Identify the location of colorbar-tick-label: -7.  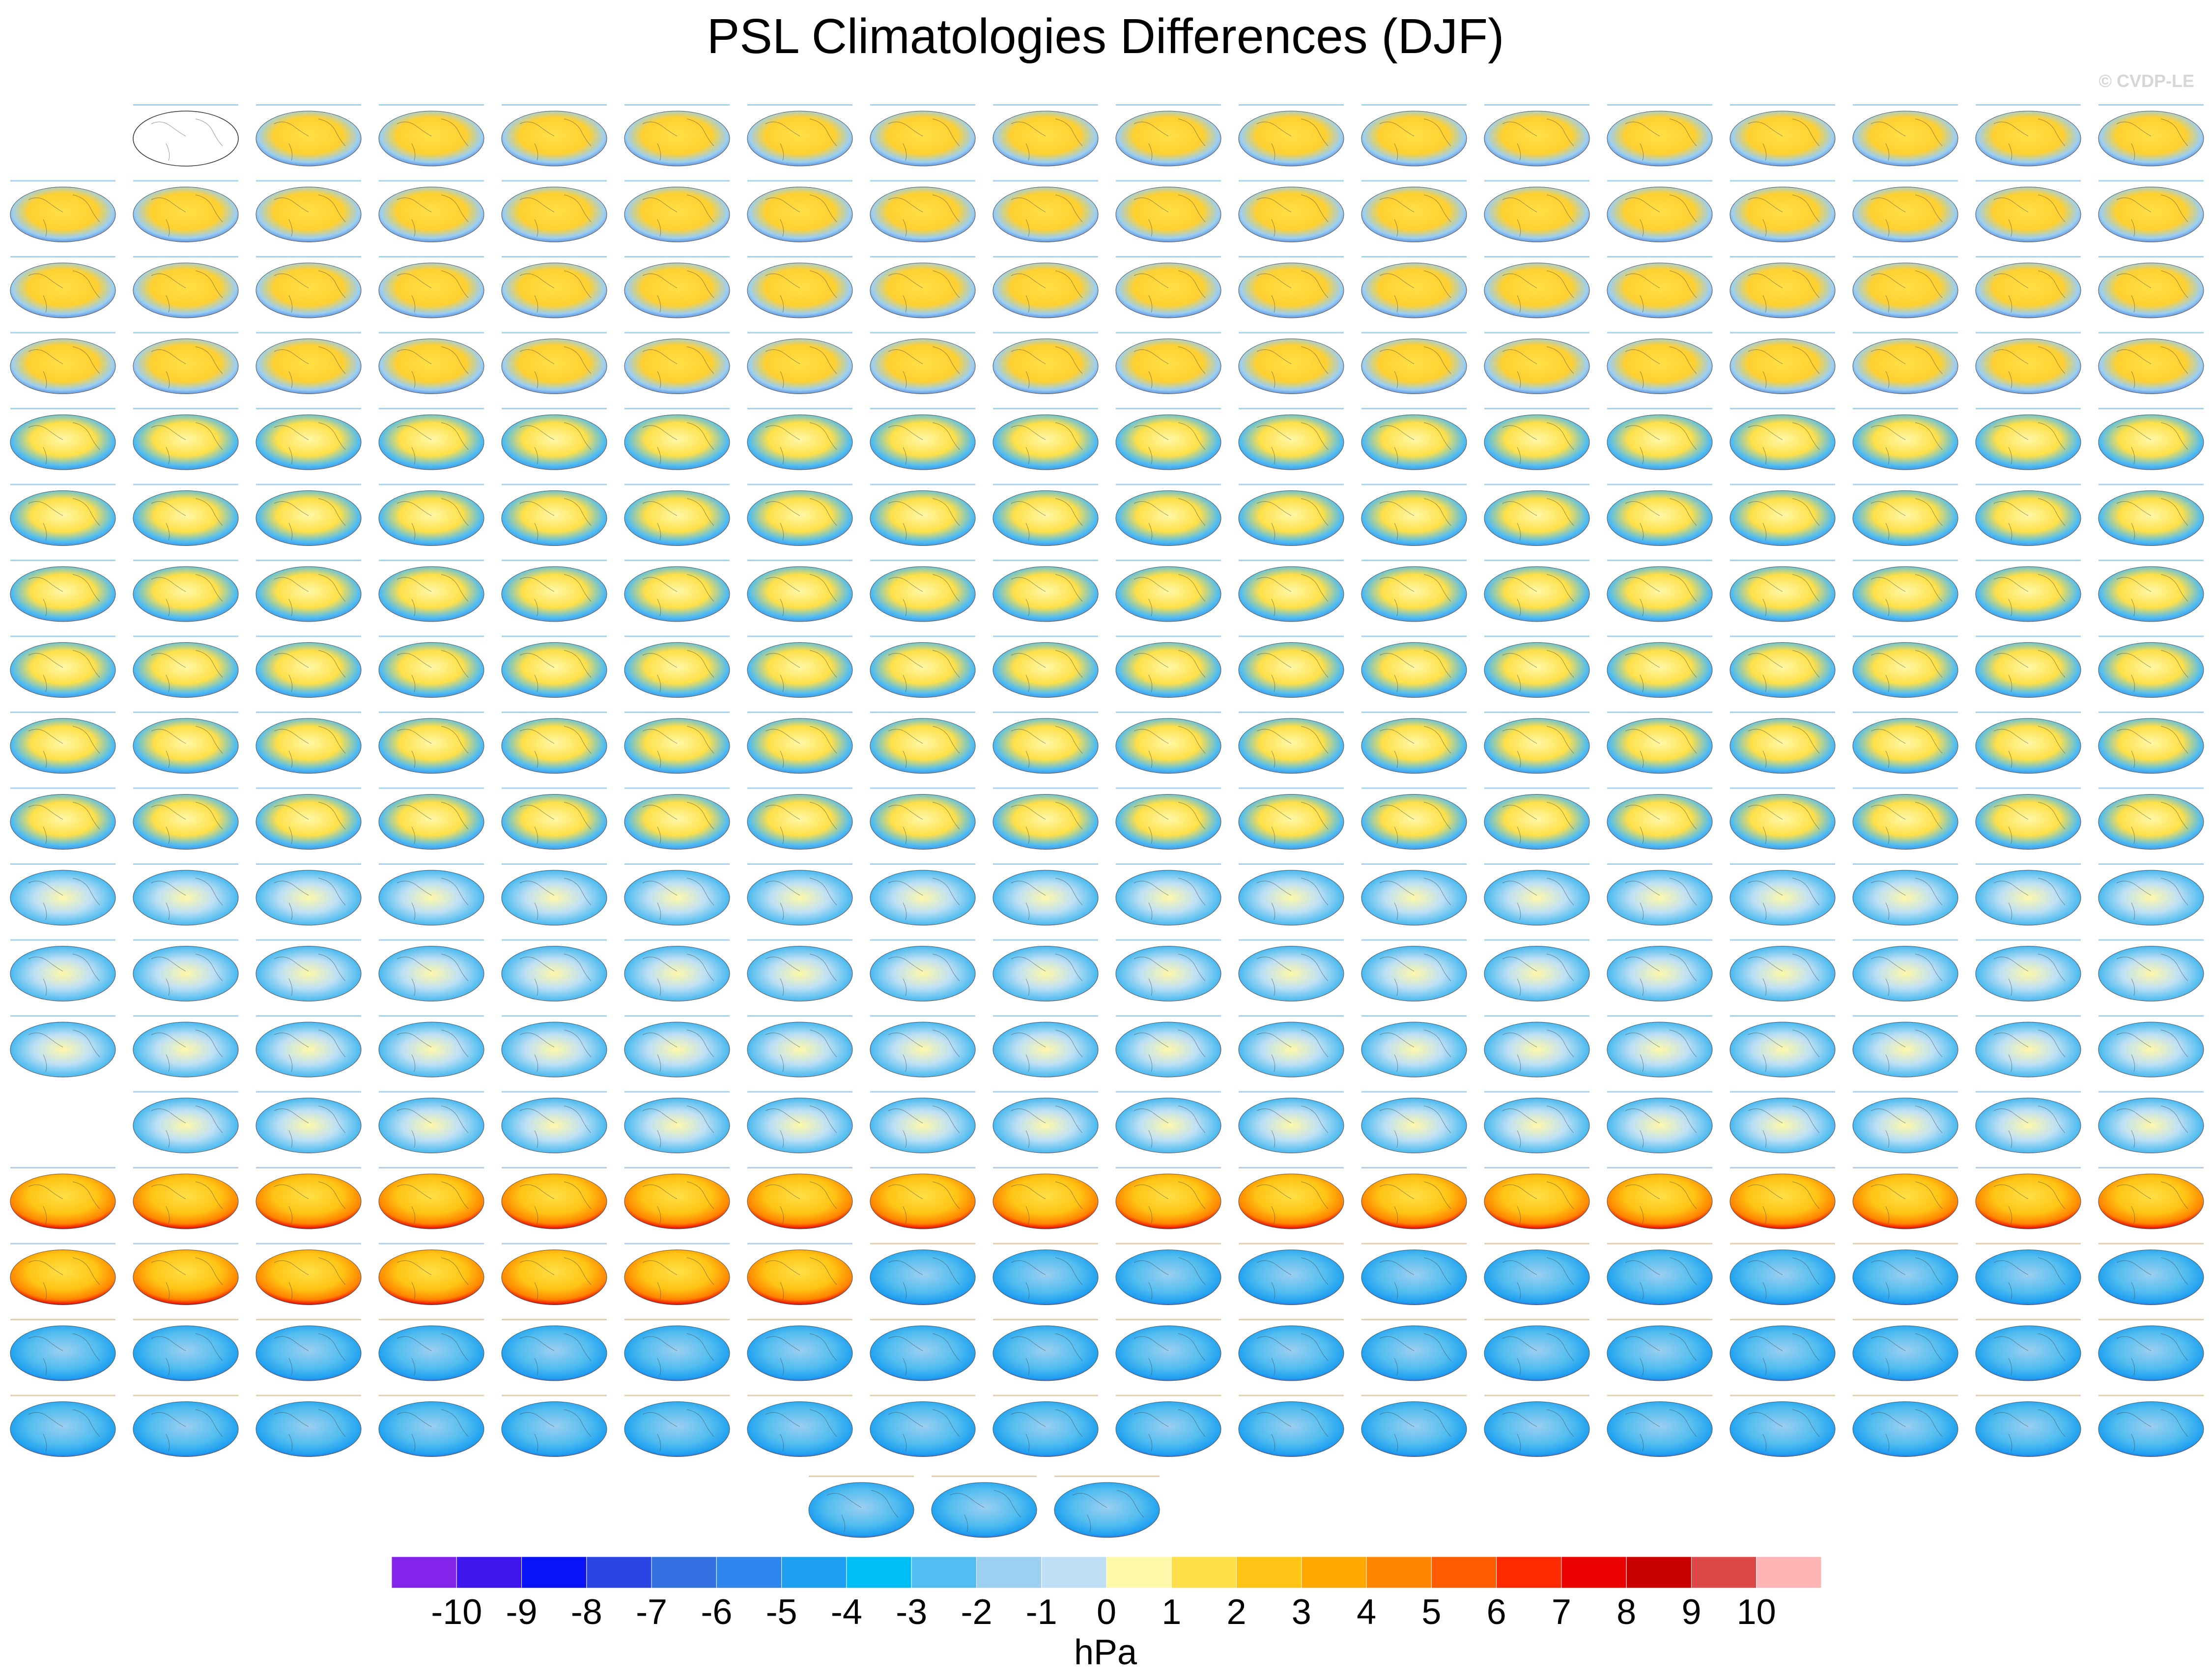
(652, 1612).